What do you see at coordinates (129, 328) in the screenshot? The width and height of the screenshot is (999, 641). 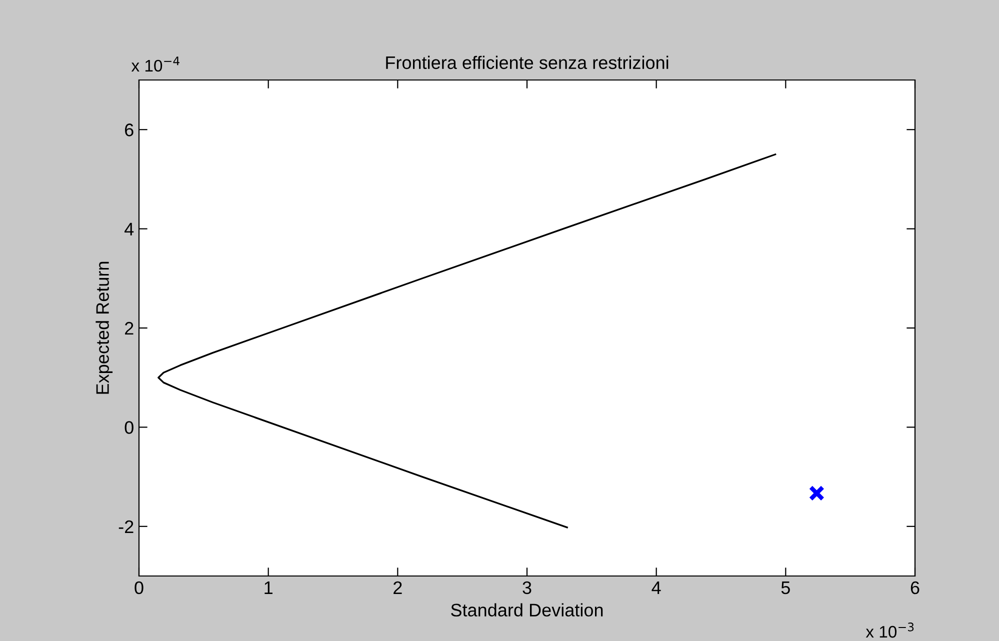 I see `y-tick-label: 2` at bounding box center [129, 328].